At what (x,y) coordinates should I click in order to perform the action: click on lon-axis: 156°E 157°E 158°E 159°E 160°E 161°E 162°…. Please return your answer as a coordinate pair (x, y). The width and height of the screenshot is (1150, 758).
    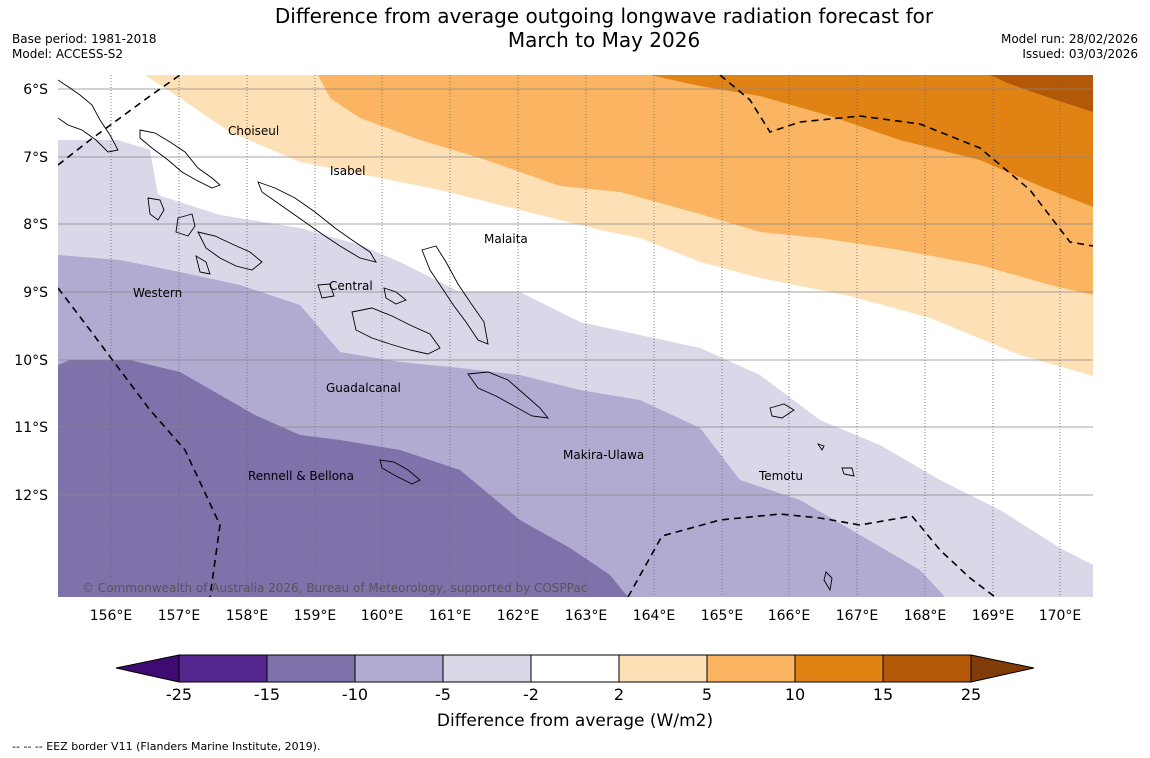
    Looking at the image, I should click on (586, 616).